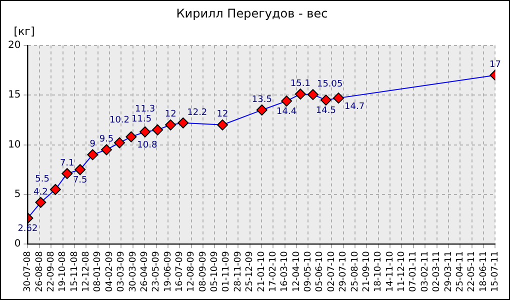 The image size is (510, 300). What do you see at coordinates (28, 271) in the screenshot?
I see `x-tick-label: 30-07-08` at bounding box center [28, 271].